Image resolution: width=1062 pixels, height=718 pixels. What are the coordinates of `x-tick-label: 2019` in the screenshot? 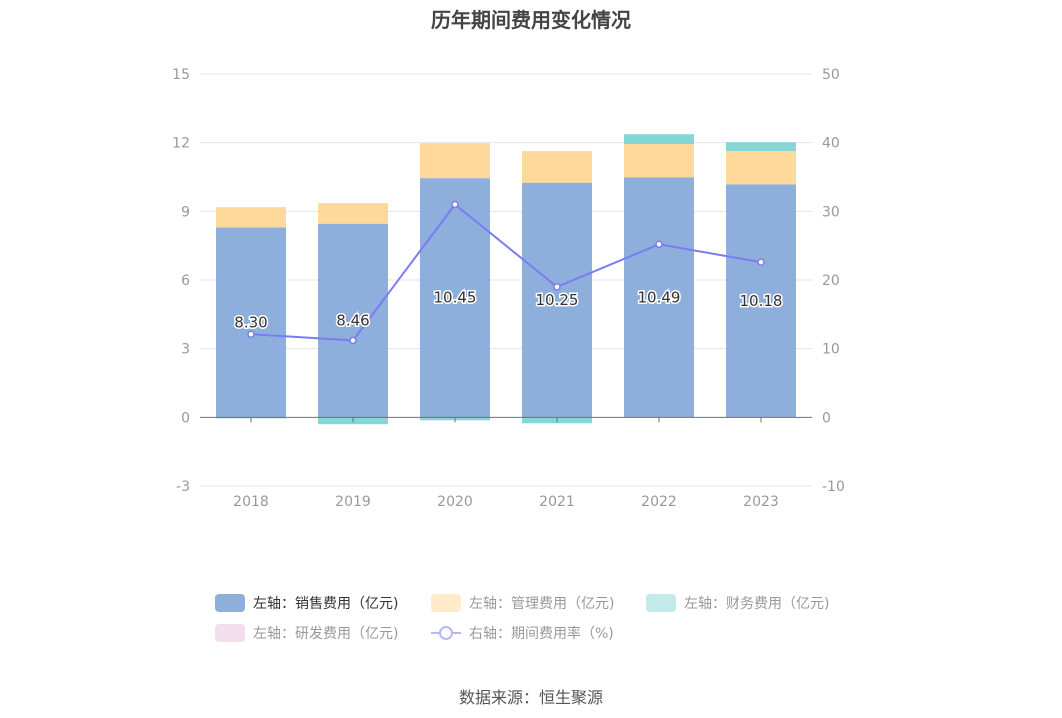 It's located at (353, 502).